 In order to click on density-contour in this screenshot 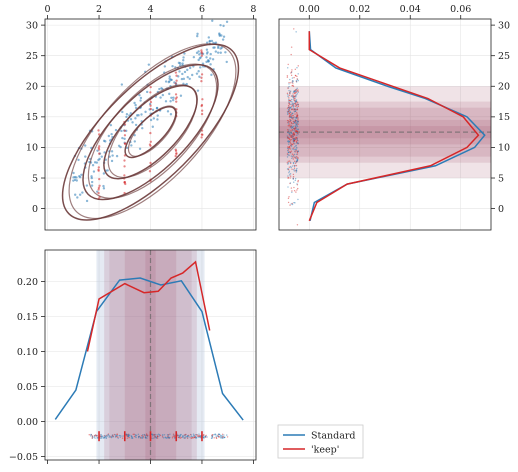, I will do `click(150, 132)`.